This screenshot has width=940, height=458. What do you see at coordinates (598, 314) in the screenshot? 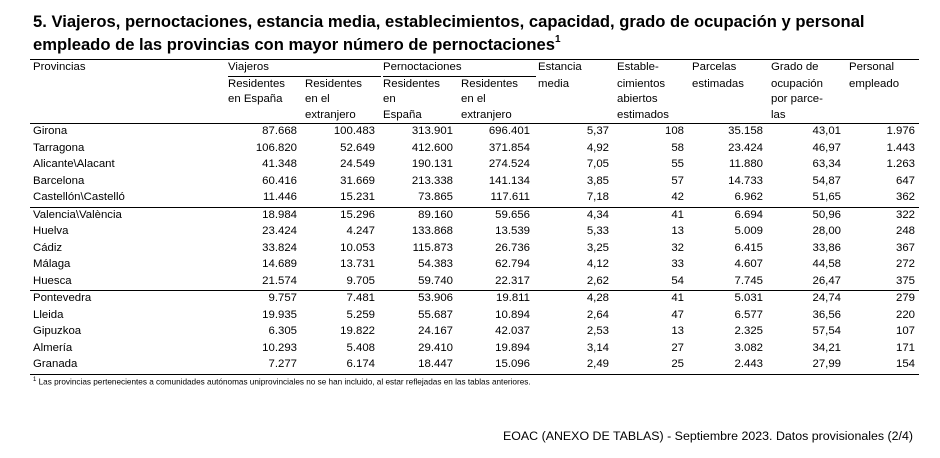
I see `value-cell: 2,64` at bounding box center [598, 314].